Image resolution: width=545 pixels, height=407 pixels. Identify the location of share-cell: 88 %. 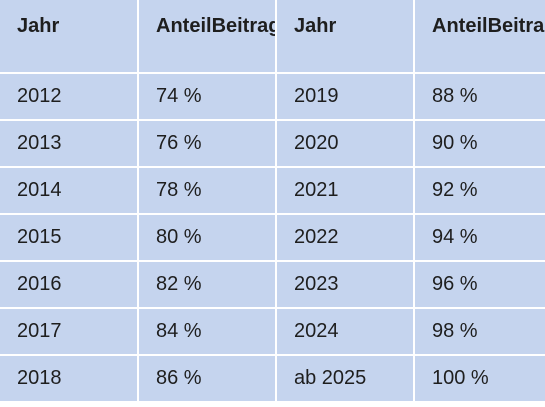
(480, 96).